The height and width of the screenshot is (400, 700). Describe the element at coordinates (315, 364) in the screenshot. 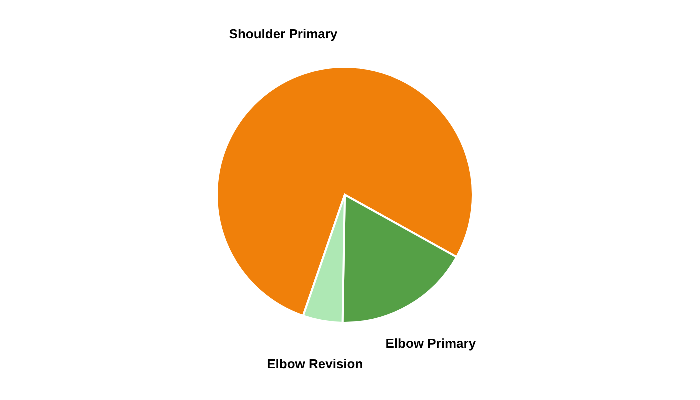

I see `slice-label: Elbow Revision` at that location.